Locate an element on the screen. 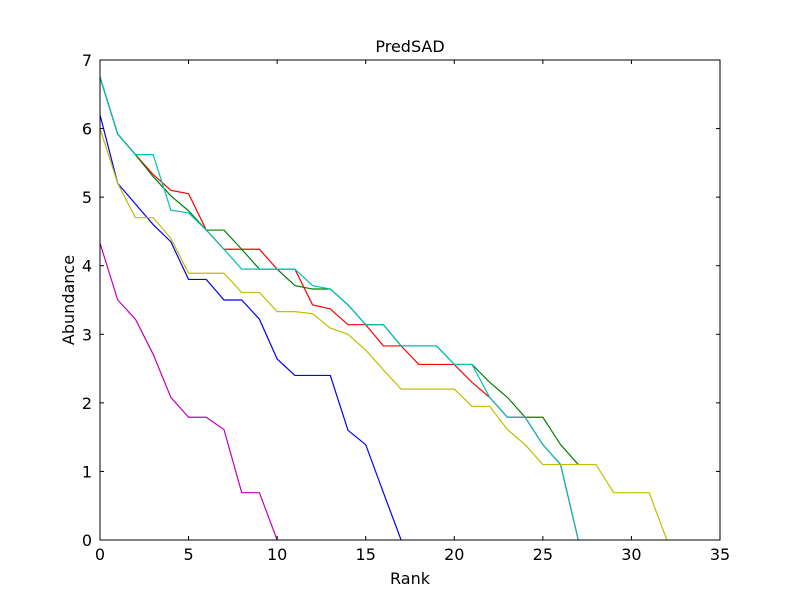  y-tick-label: 2 is located at coordinates (87, 403).